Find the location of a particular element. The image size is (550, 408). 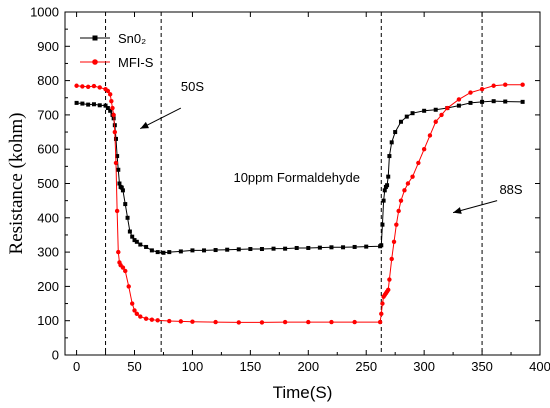

legend-label: Sn0₂ is located at coordinates (132, 38).